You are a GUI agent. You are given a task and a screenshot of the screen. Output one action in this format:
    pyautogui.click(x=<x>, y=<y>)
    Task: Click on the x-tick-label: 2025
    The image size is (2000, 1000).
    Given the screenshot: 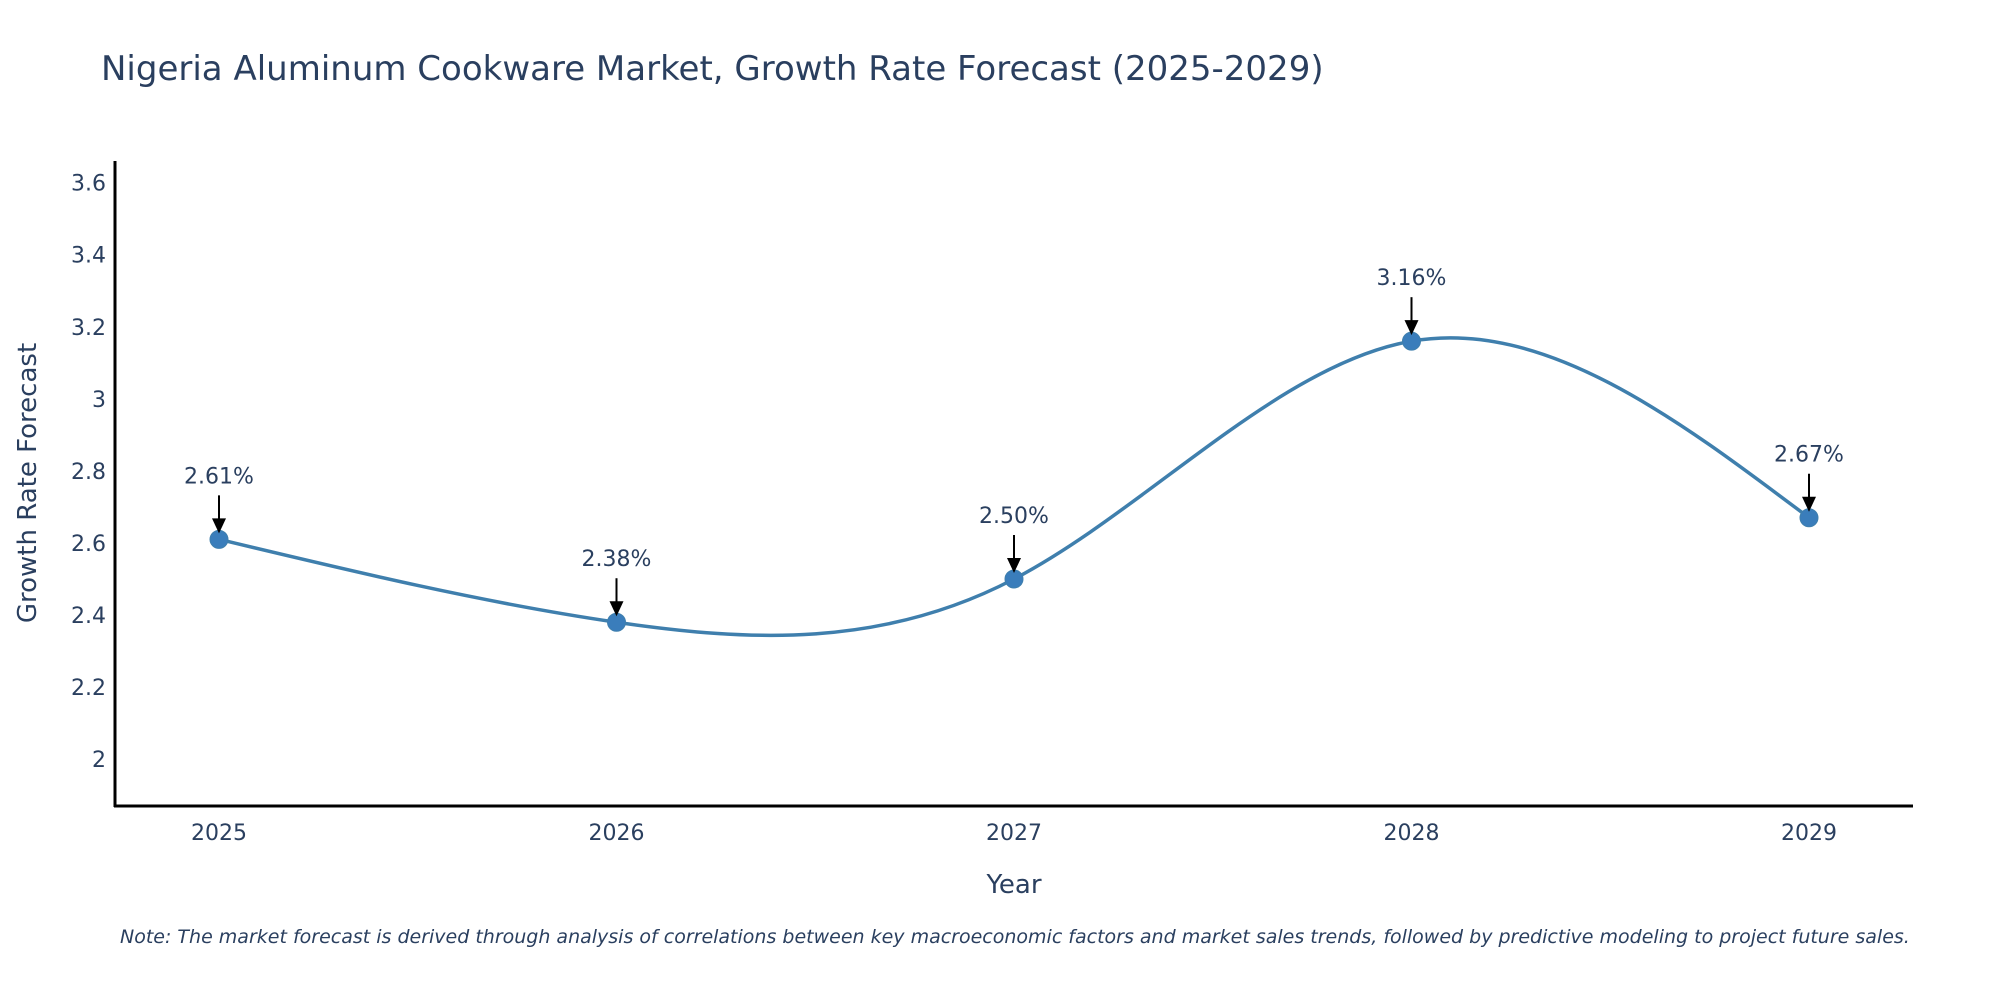 What is the action you would take?
    pyautogui.click(x=219, y=833)
    